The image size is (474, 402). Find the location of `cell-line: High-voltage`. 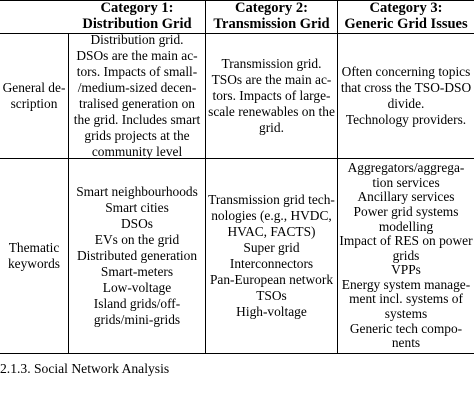

cell-line: High-voltage is located at coordinates (271, 311).